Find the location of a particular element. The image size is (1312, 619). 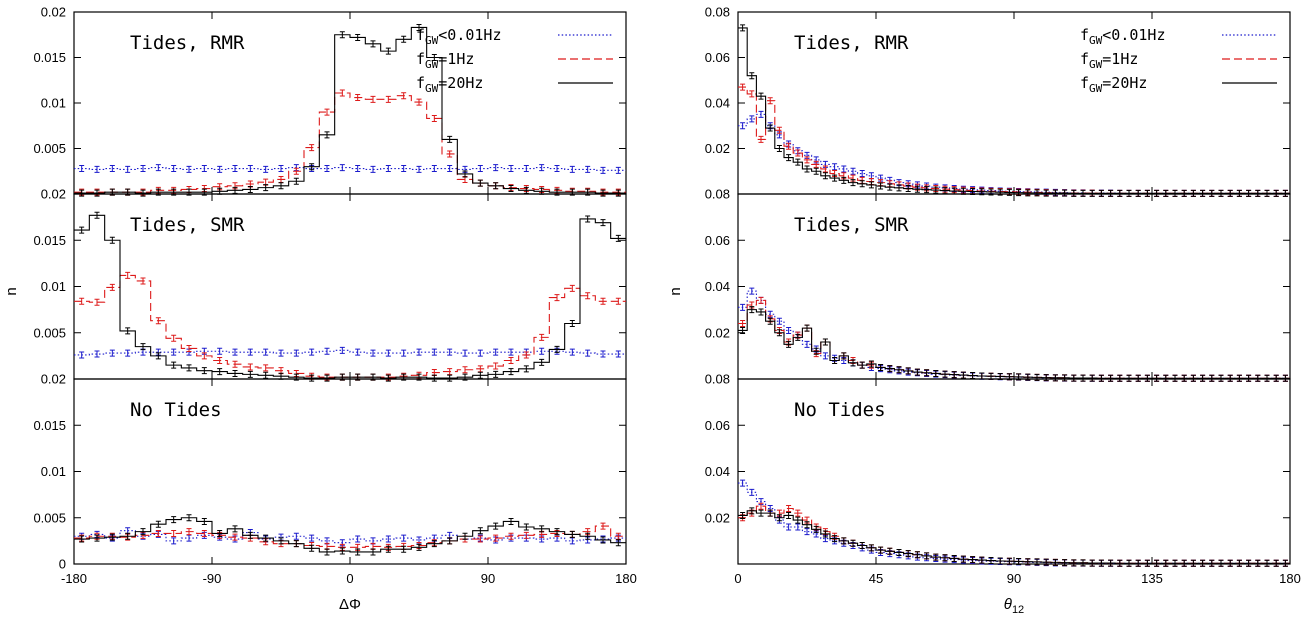

y-tick-label: 0.015 is located at coordinates (49, 57).